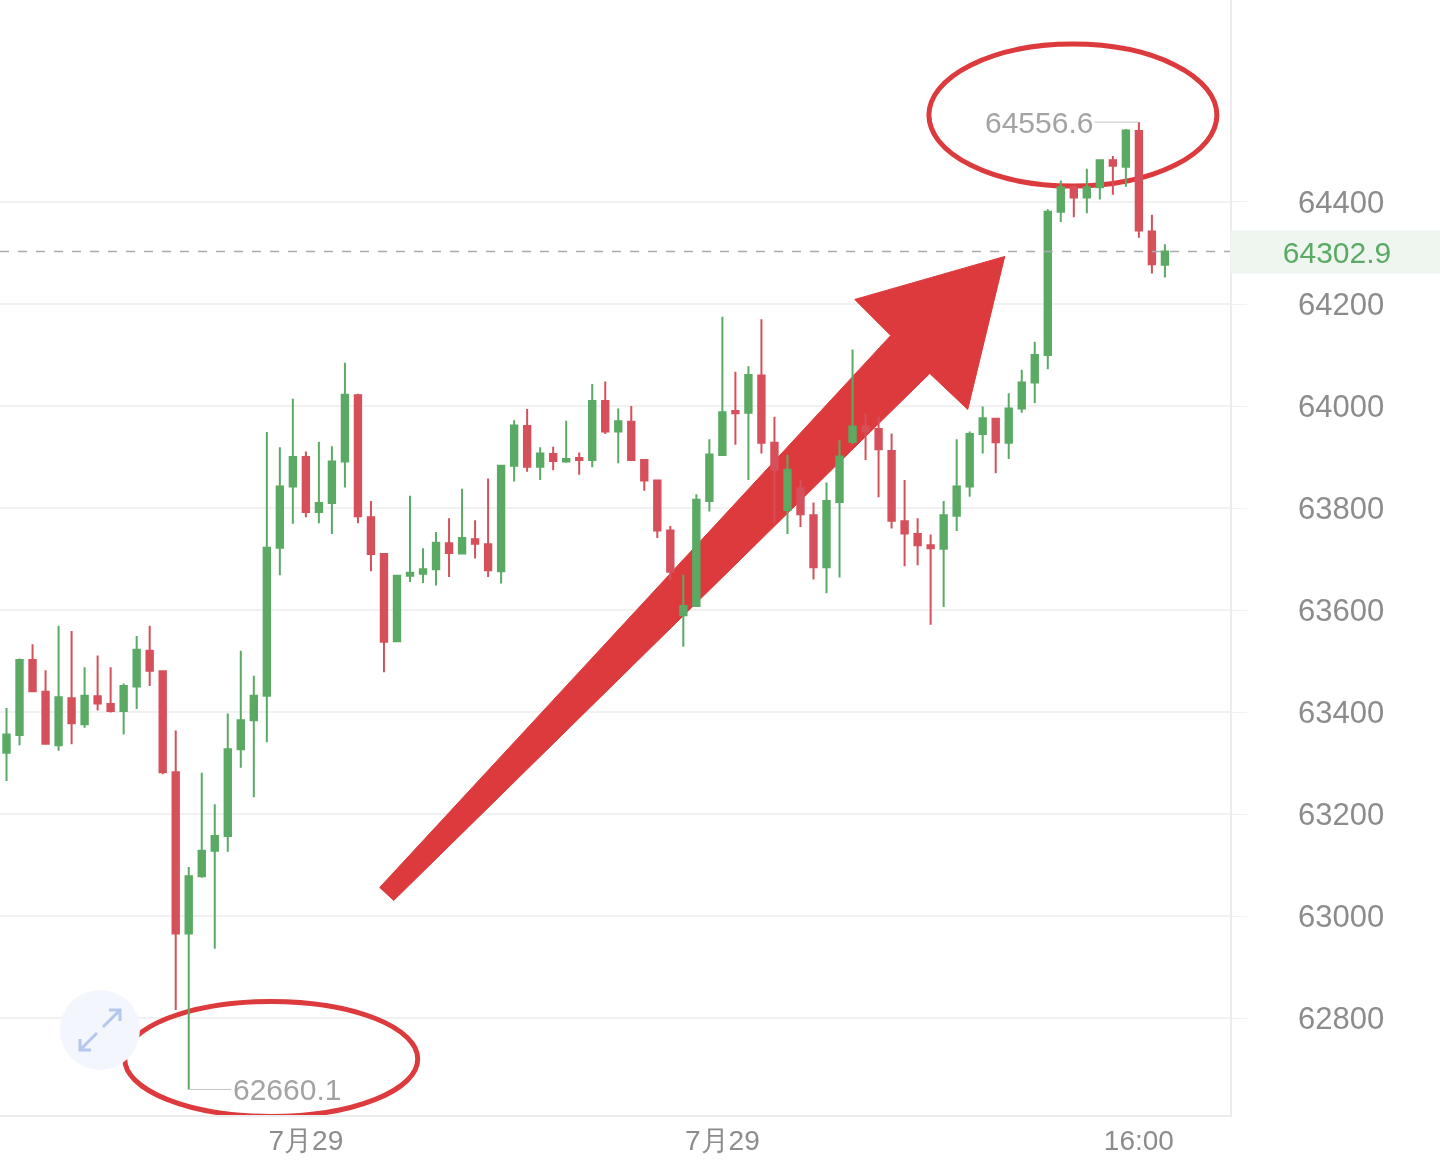 The height and width of the screenshot is (1163, 1440). I want to click on y-tick-label: 64400, so click(1341, 202).